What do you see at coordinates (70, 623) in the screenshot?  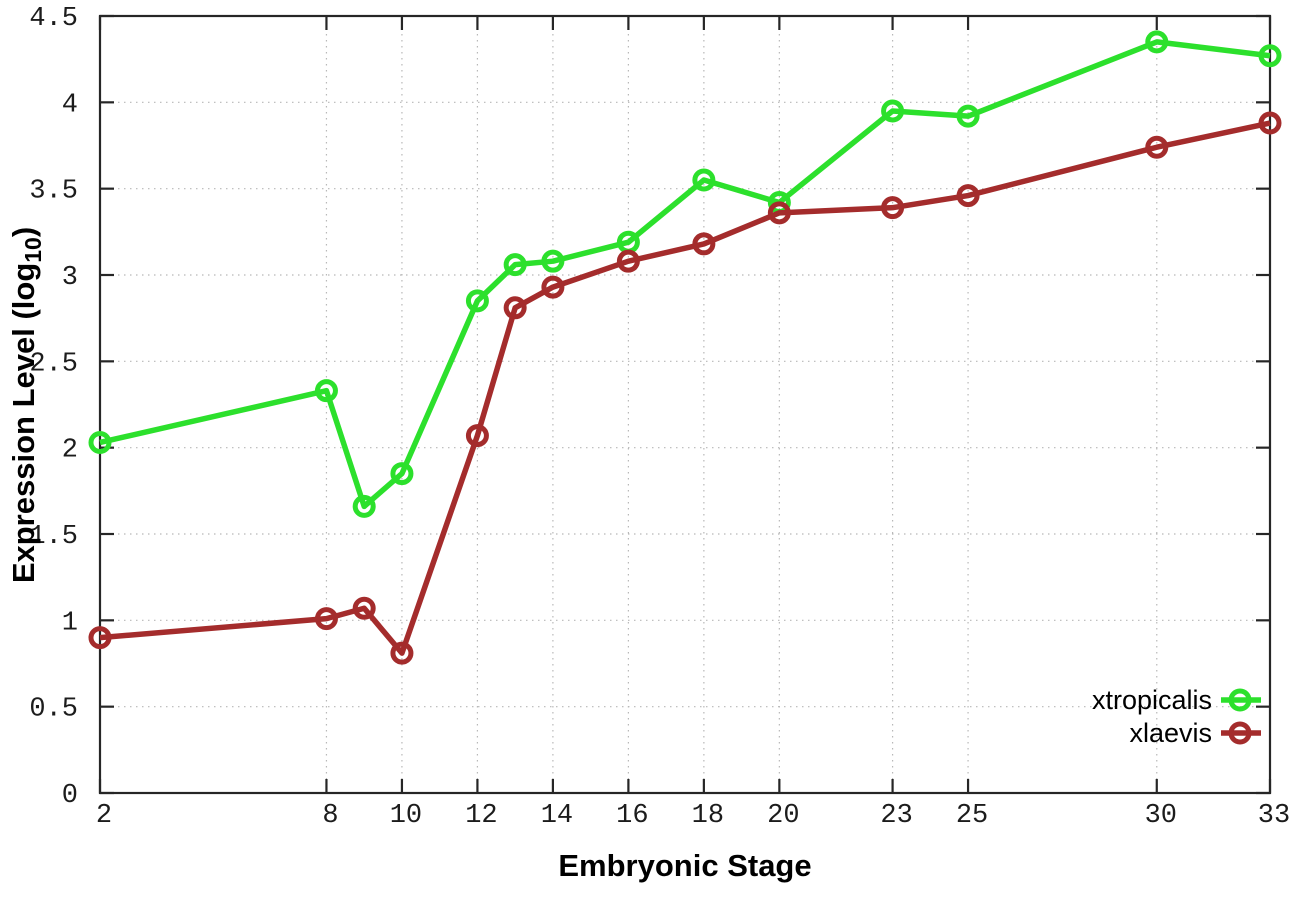 I see `y-tick-label-1: 1` at bounding box center [70, 623].